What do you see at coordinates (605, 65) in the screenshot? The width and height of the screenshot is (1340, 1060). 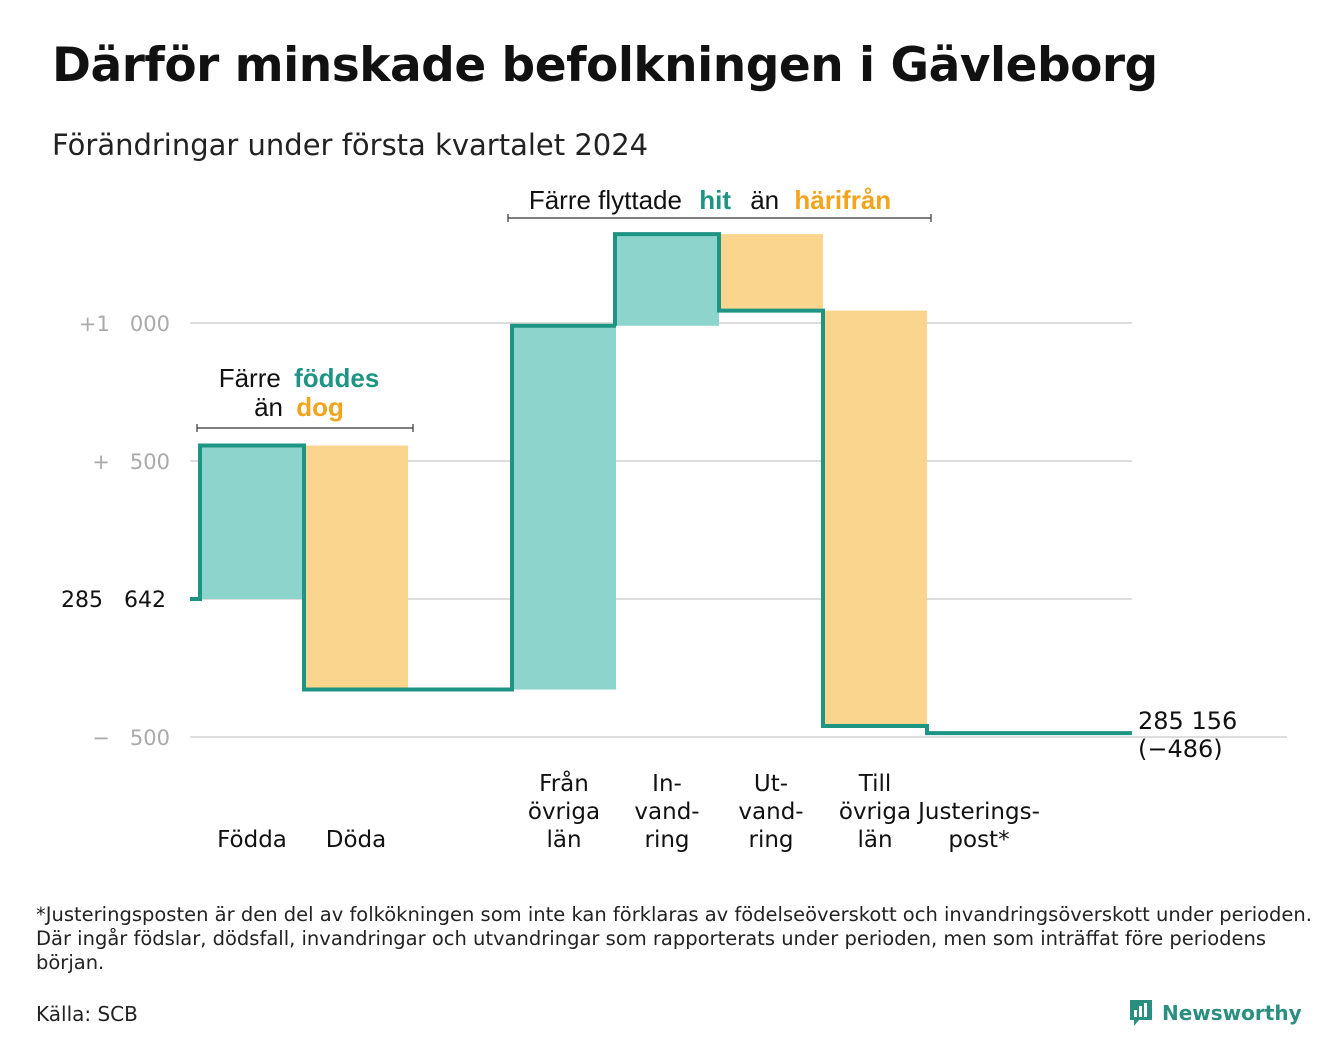 I see `chart-title: Därför minskade befolkningen i Gävleborg` at bounding box center [605, 65].